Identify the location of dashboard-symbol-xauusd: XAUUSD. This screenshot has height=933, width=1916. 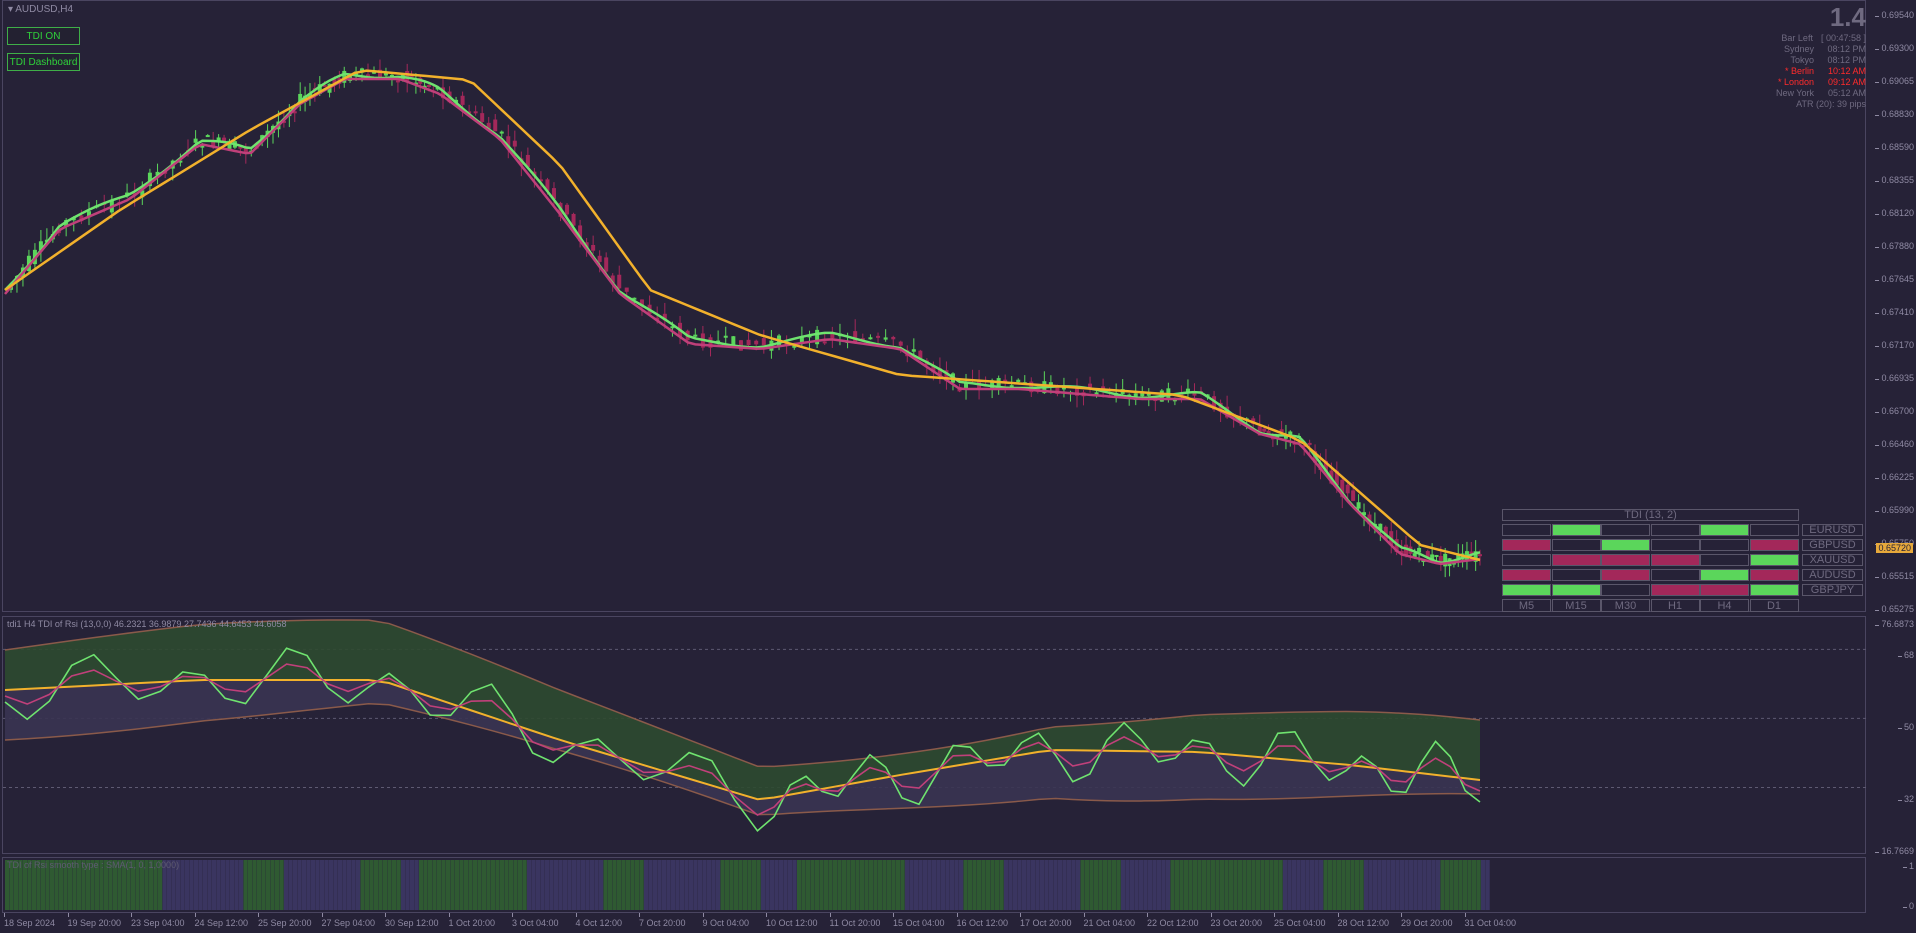
(1832, 560).